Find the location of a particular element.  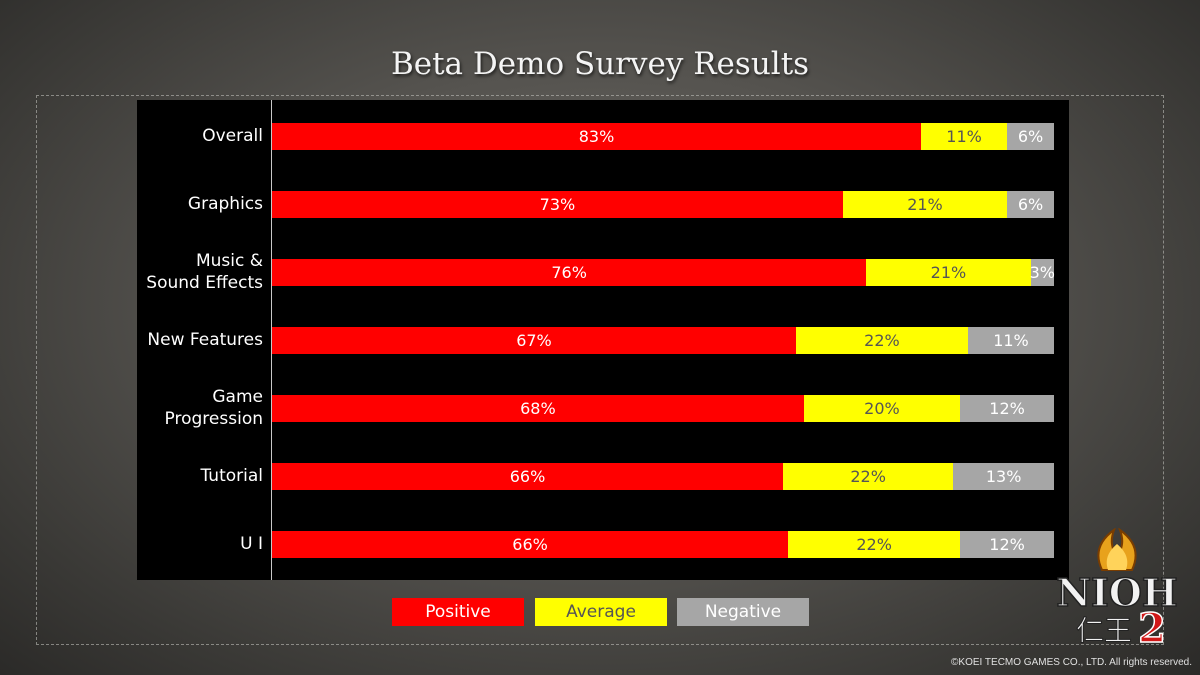

data-label: 68% is located at coordinates (538, 408).